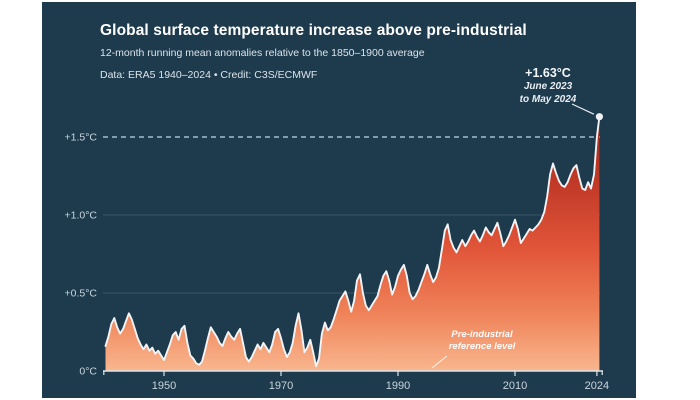  I want to click on latest-point-marker, so click(599, 117).